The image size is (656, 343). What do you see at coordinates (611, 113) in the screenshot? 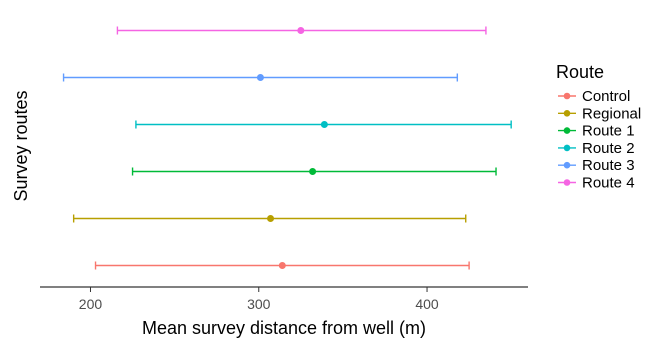
I see `legend-label: Regional` at bounding box center [611, 113].